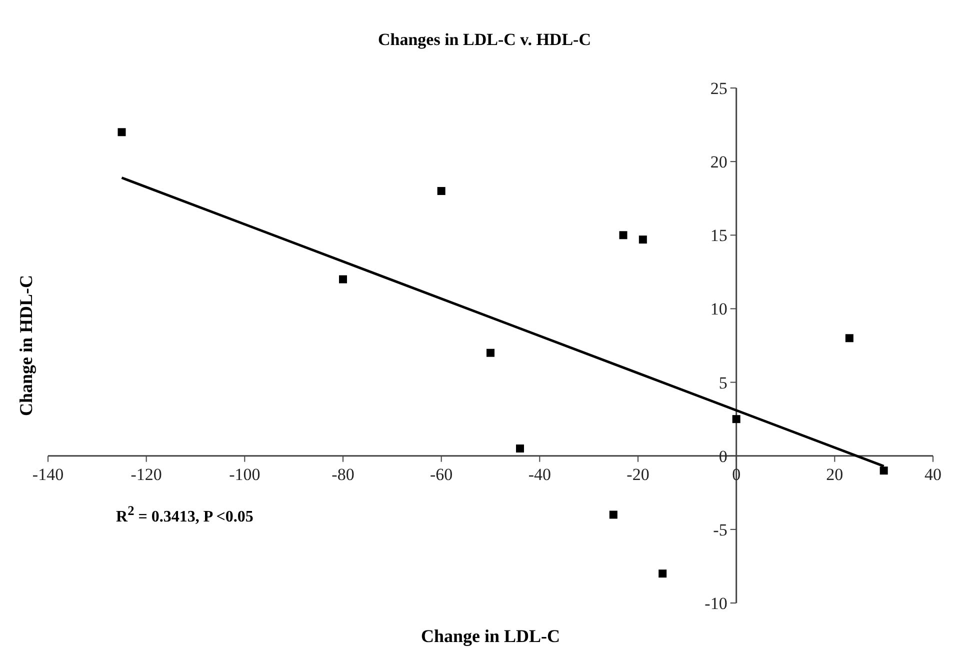 The height and width of the screenshot is (648, 969). I want to click on y-tick-label: 20, so click(719, 162).